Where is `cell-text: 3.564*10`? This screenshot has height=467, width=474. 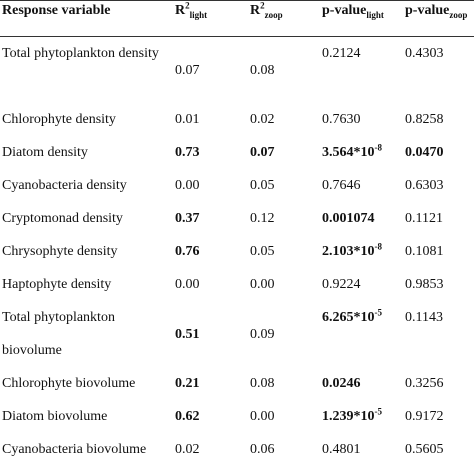
cell-text: 3.564*10 is located at coordinates (348, 152).